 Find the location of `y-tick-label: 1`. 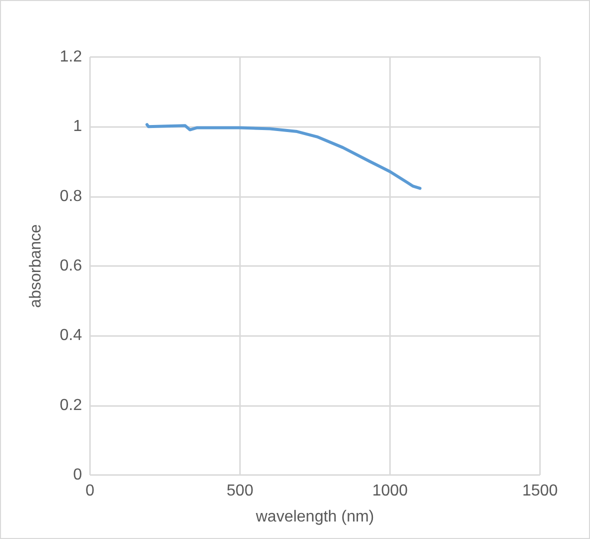

y-tick-label: 1 is located at coordinates (77, 127).